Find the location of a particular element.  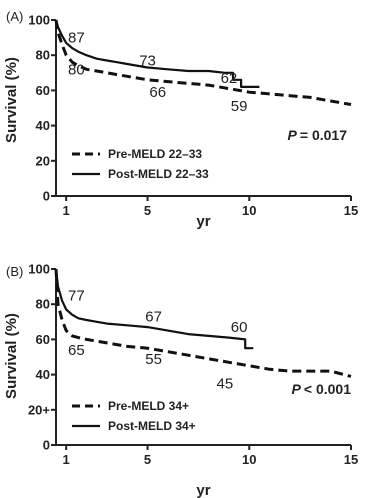

panel-label: (A) is located at coordinates (14, 16).